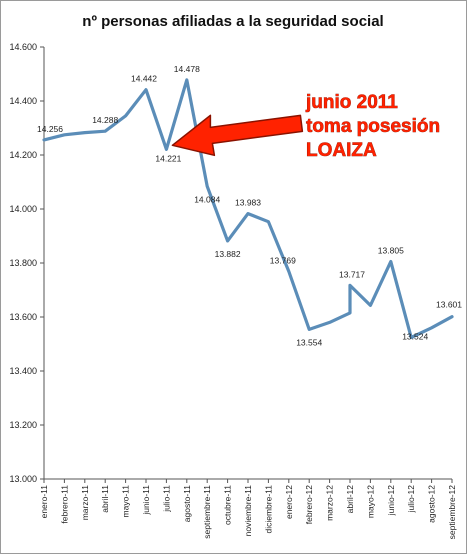  What do you see at coordinates (85, 503) in the screenshot?
I see `x-tick-label: marzo-11` at bounding box center [85, 503].